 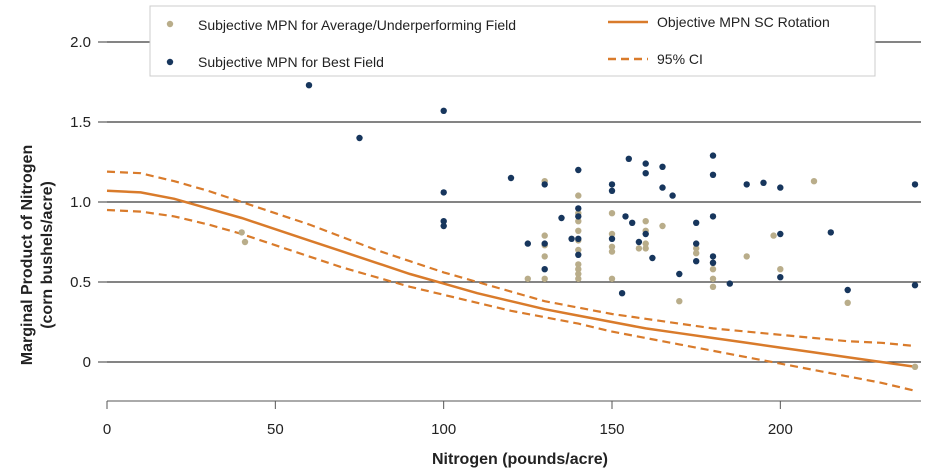 What do you see at coordinates (80, 202) in the screenshot?
I see `y-tick-label: 1.0` at bounding box center [80, 202].